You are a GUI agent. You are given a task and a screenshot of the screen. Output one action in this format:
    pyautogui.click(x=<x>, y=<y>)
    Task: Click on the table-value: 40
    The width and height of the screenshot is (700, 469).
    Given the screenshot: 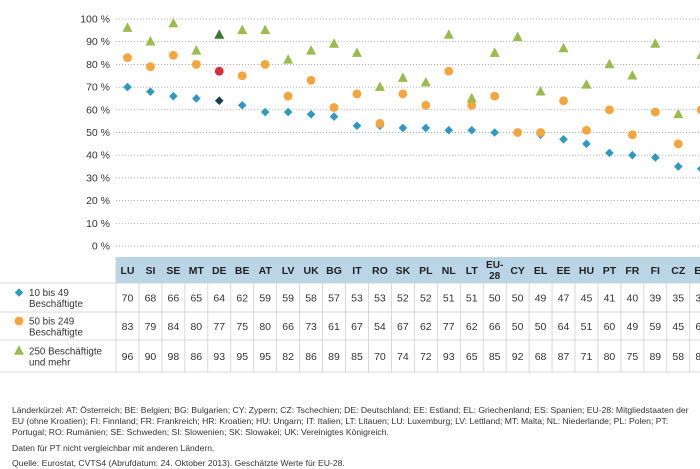 What is the action you would take?
    pyautogui.click(x=633, y=299)
    